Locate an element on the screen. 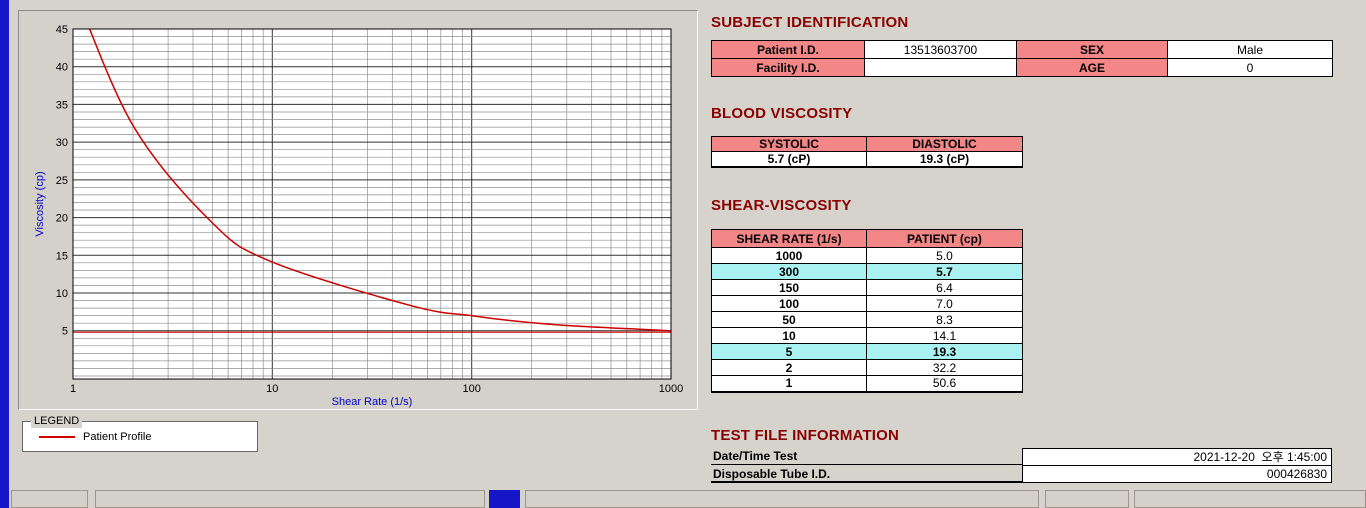 The height and width of the screenshot is (508, 1366). table-row: 1 50.6 is located at coordinates (867, 383).